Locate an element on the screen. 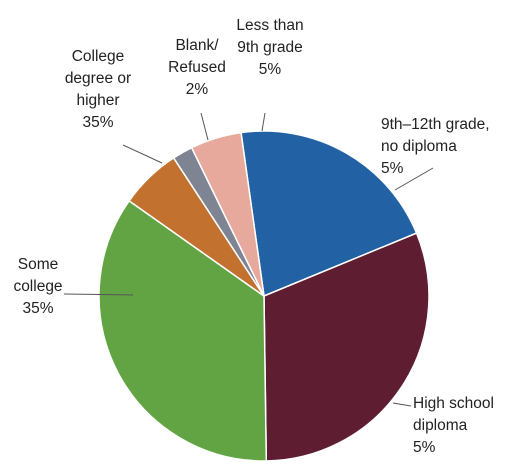  slice-label-1-line-1: diploma is located at coordinates (440, 425).